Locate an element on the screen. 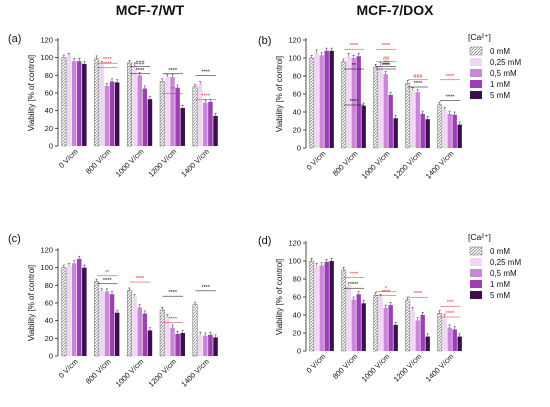 The image size is (550, 407). legend-top: [Ca²⁺] 0 mM 0,25 mM 0,5 mM 1 mM 5 mM is located at coordinates (494, 66).